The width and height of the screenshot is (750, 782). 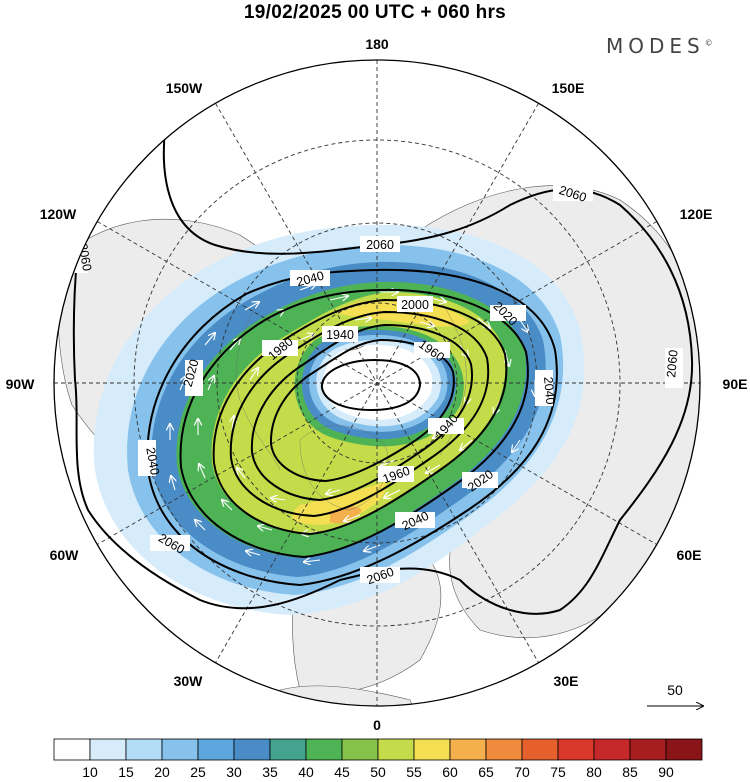 I want to click on lon-label-120e: 120E, so click(x=696, y=214).